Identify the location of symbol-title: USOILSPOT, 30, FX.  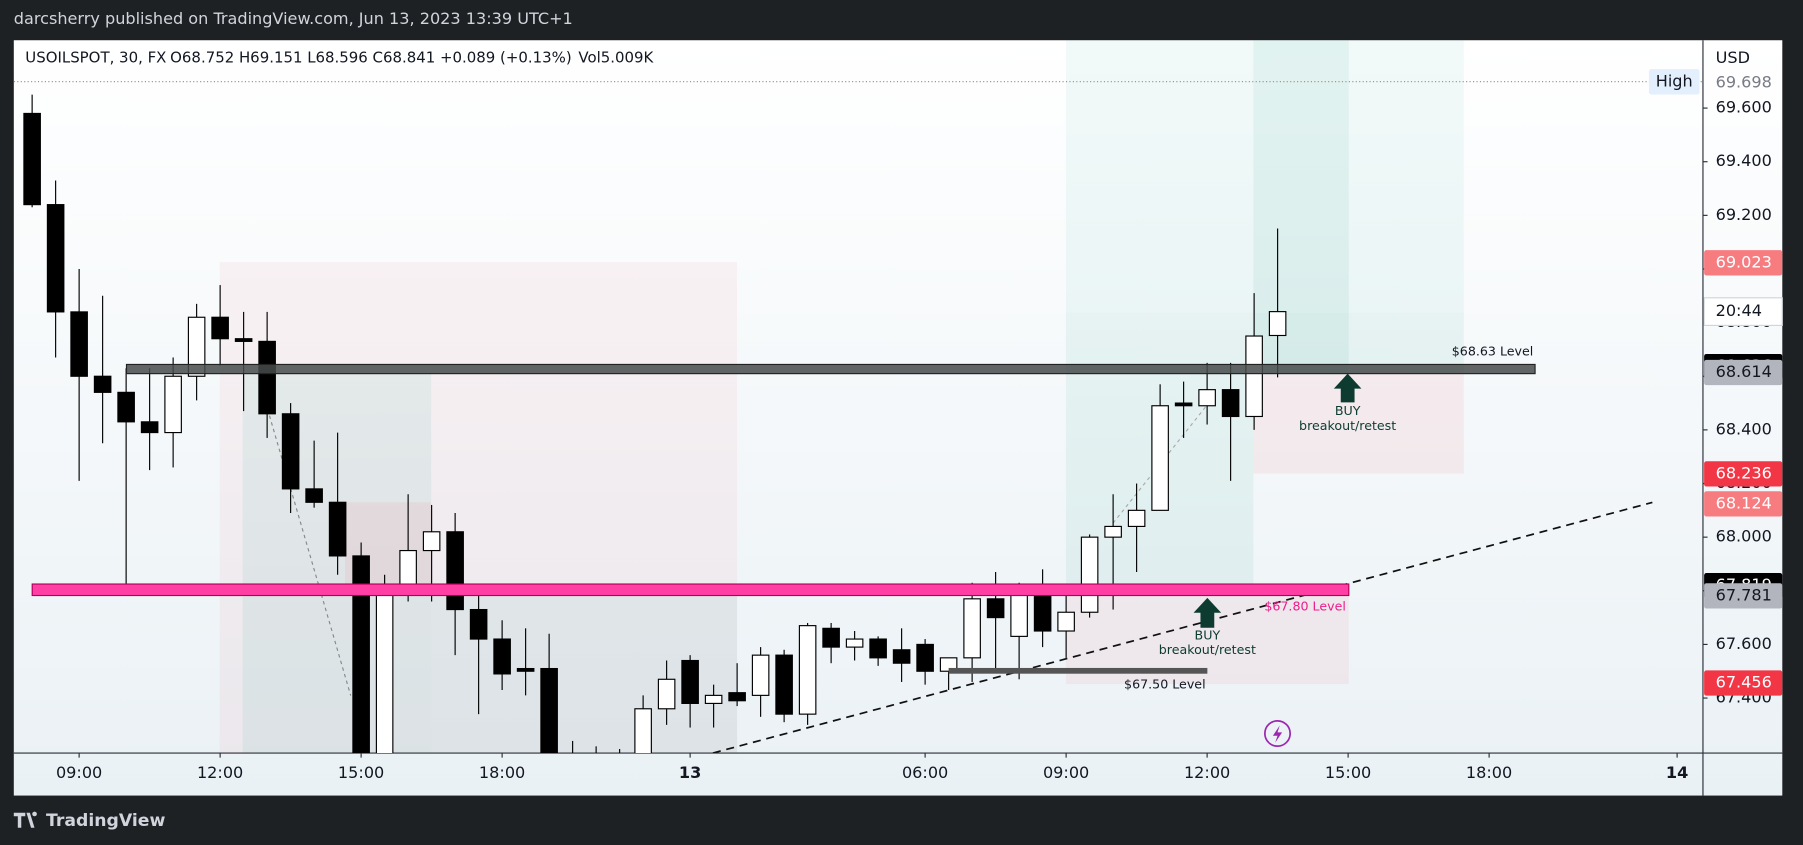
(95, 58).